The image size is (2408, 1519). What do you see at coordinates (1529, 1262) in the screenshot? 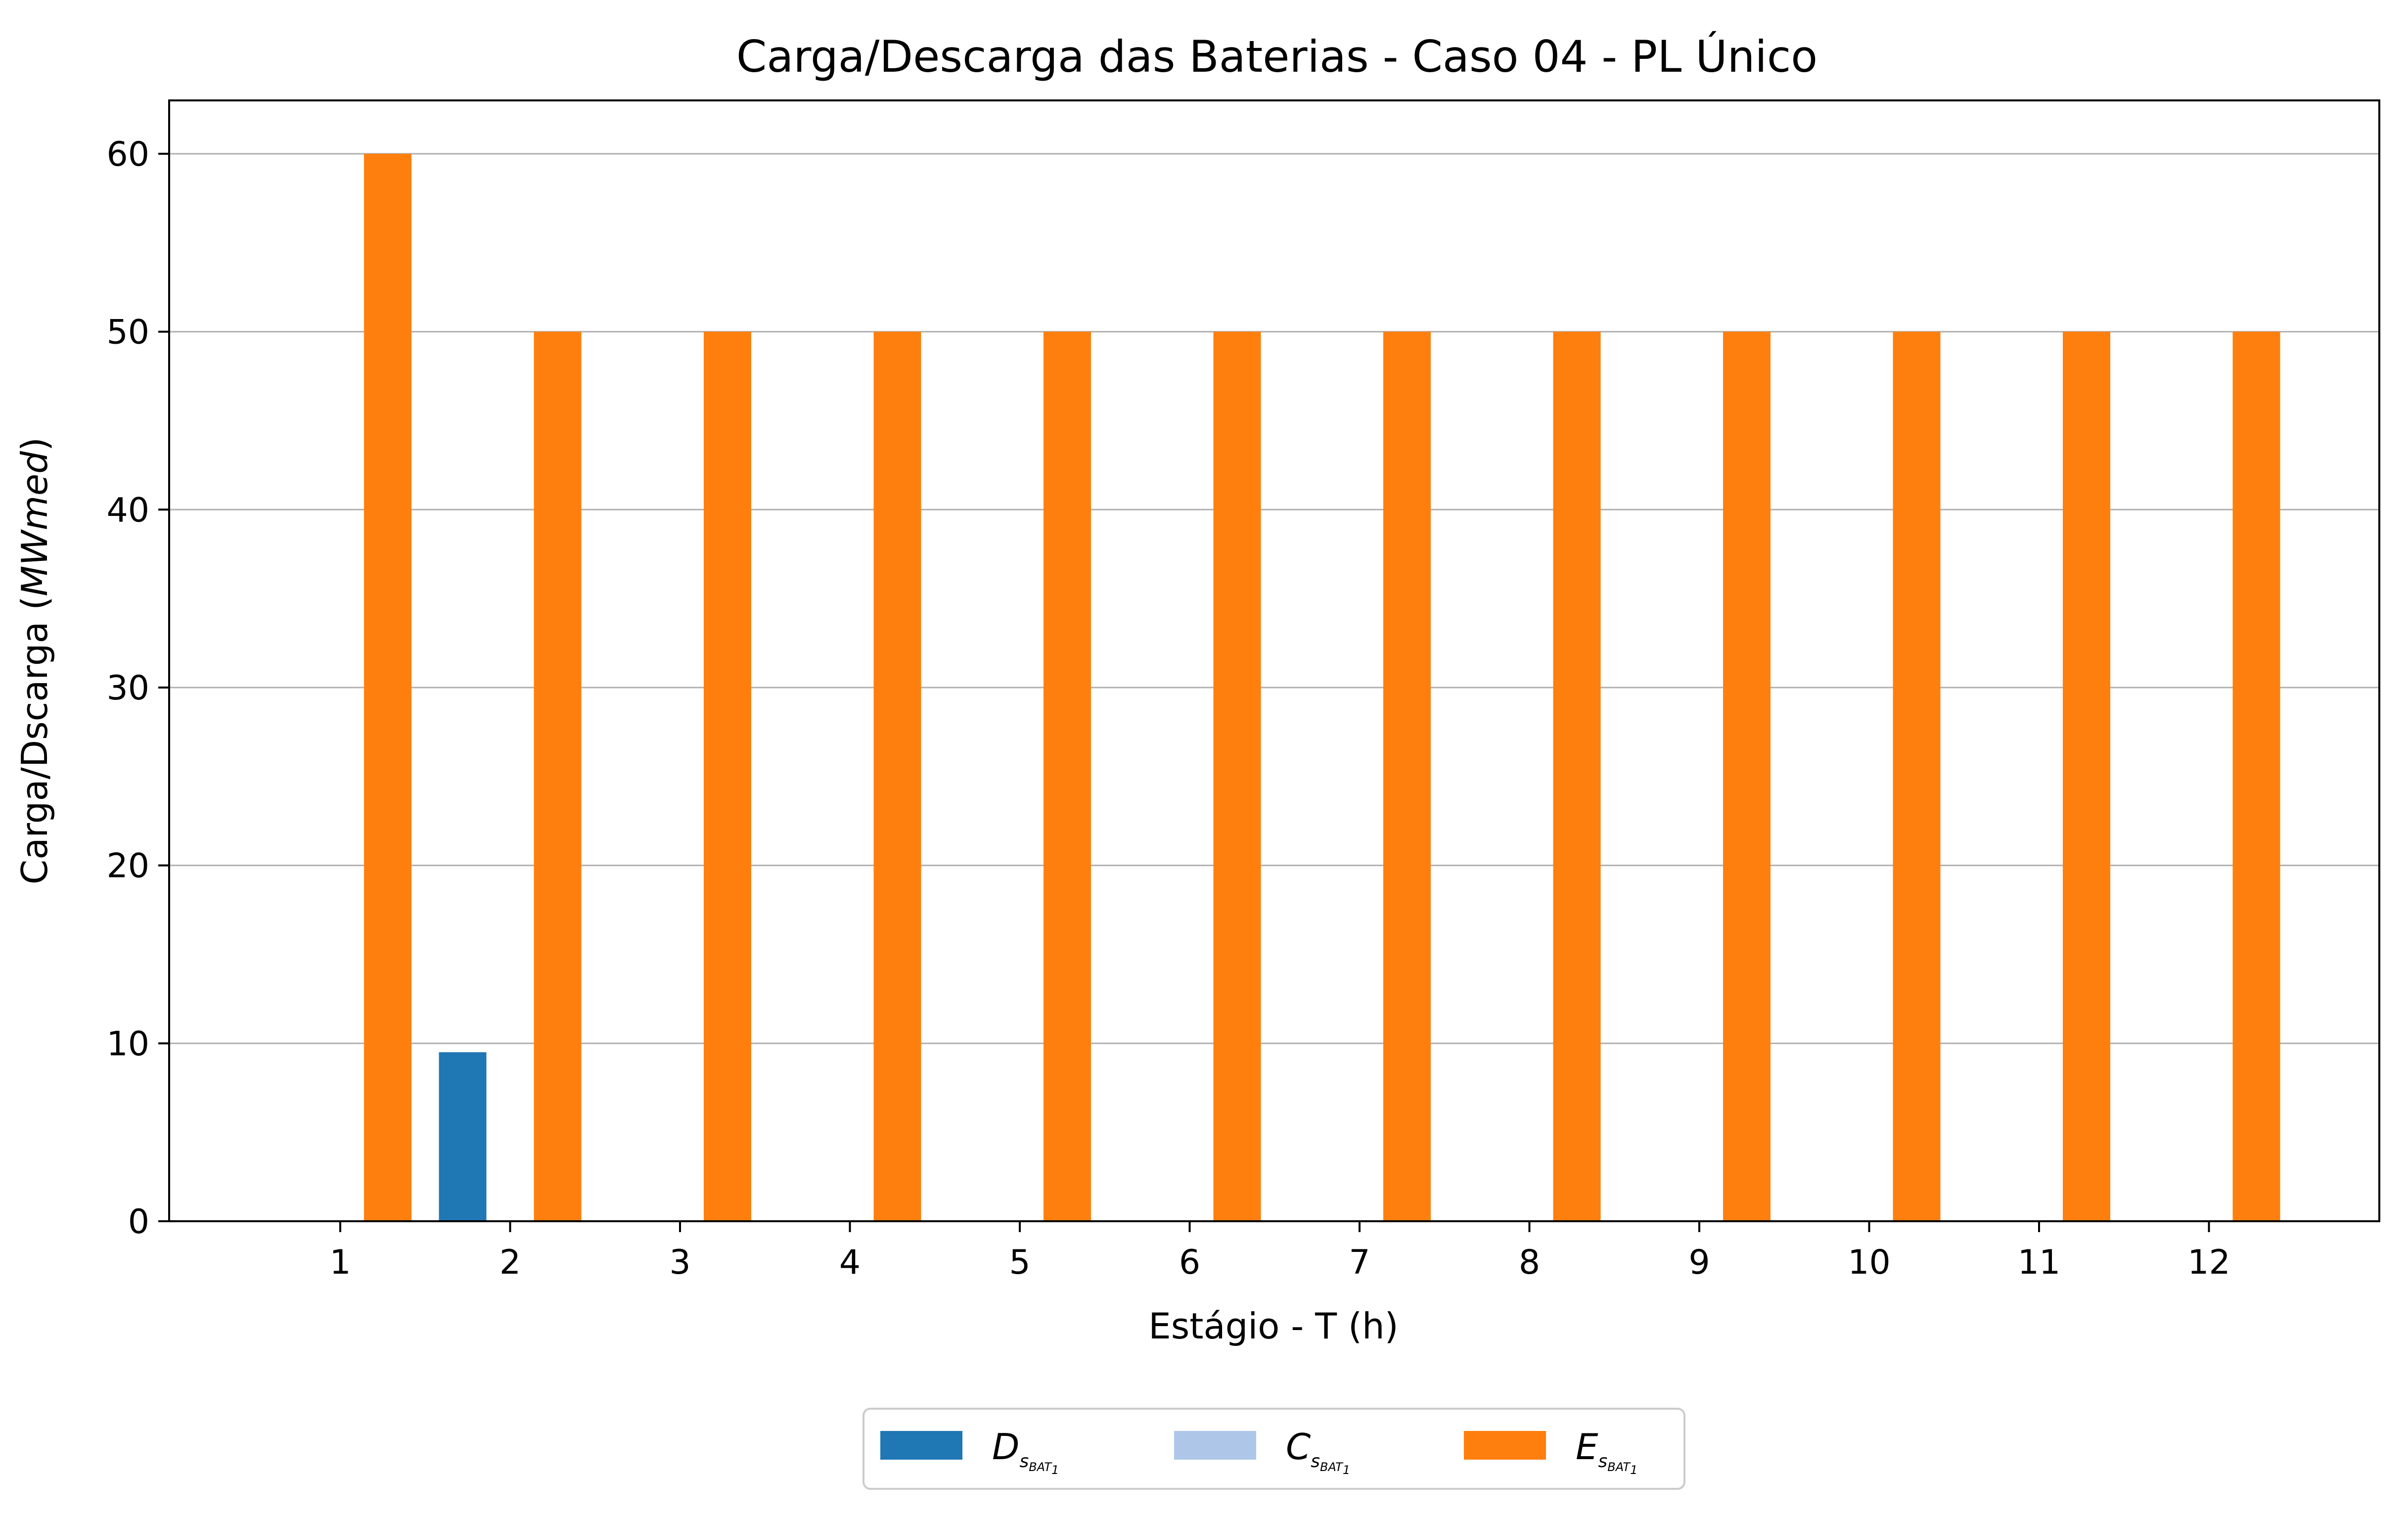
I see `x-tick-label: 8` at bounding box center [1529, 1262].